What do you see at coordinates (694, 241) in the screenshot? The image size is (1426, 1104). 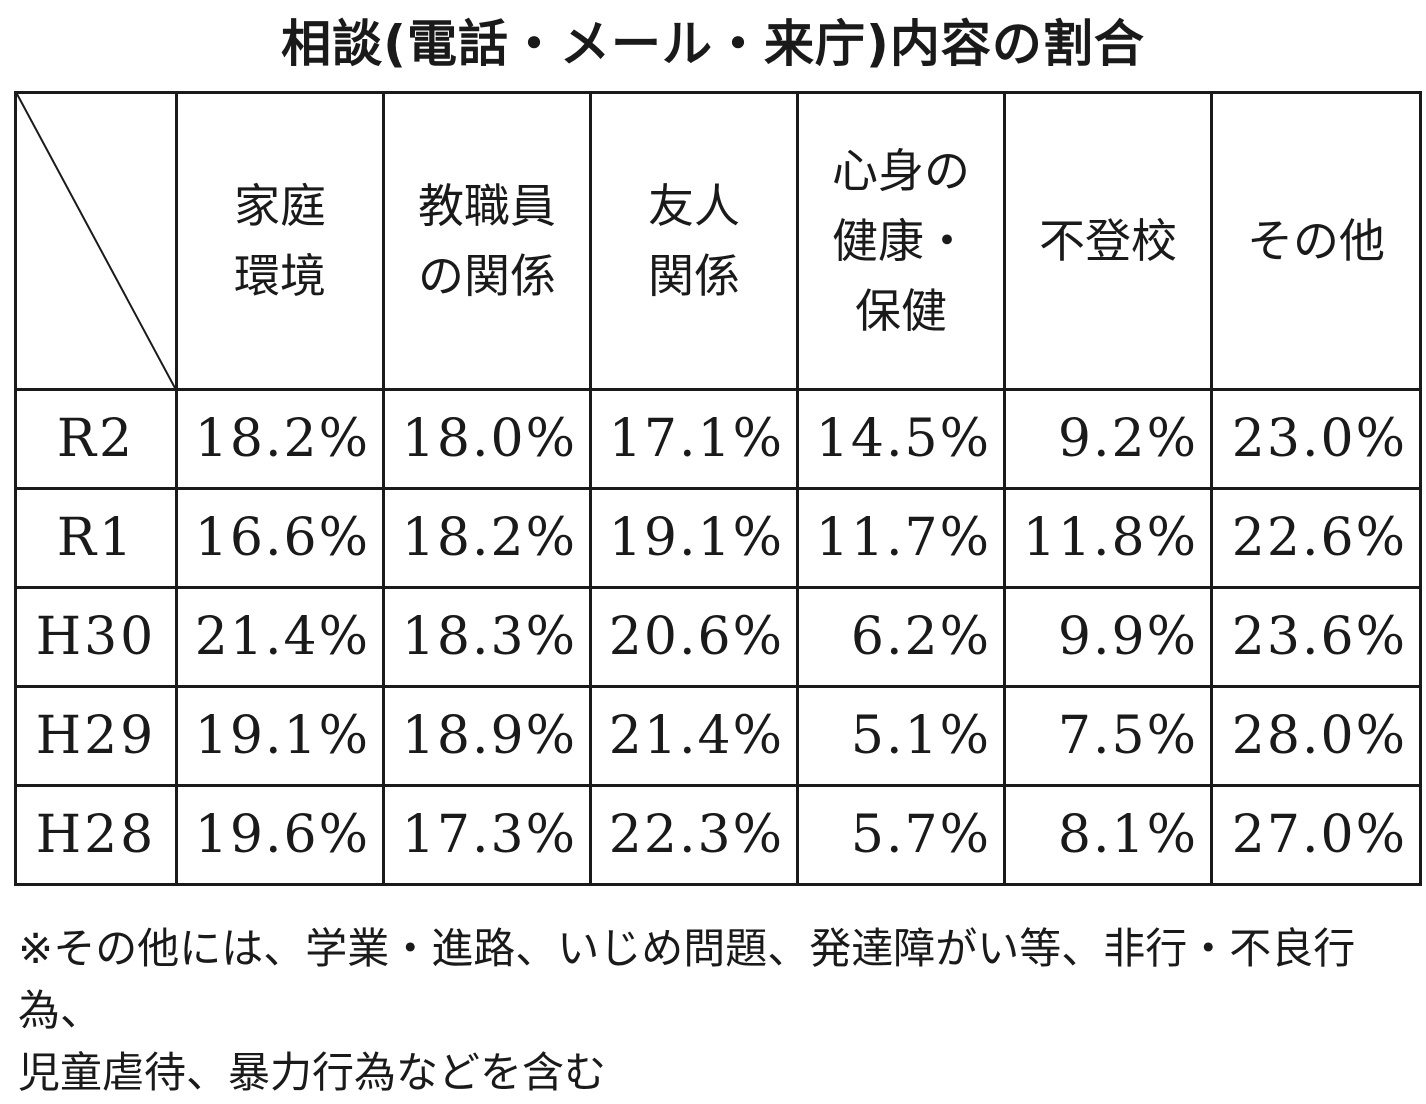 I see `column-header: 友人 関係` at bounding box center [694, 241].